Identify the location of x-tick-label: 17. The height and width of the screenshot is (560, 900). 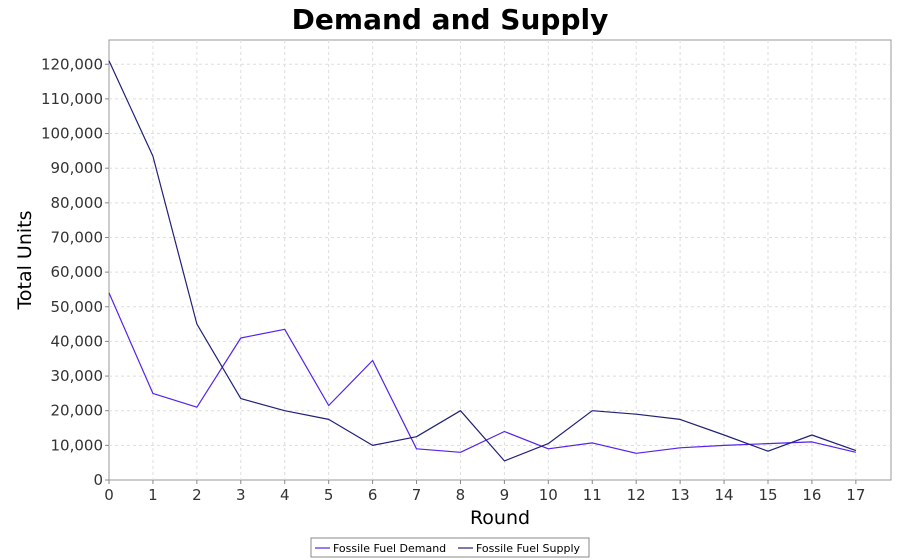
(855, 495).